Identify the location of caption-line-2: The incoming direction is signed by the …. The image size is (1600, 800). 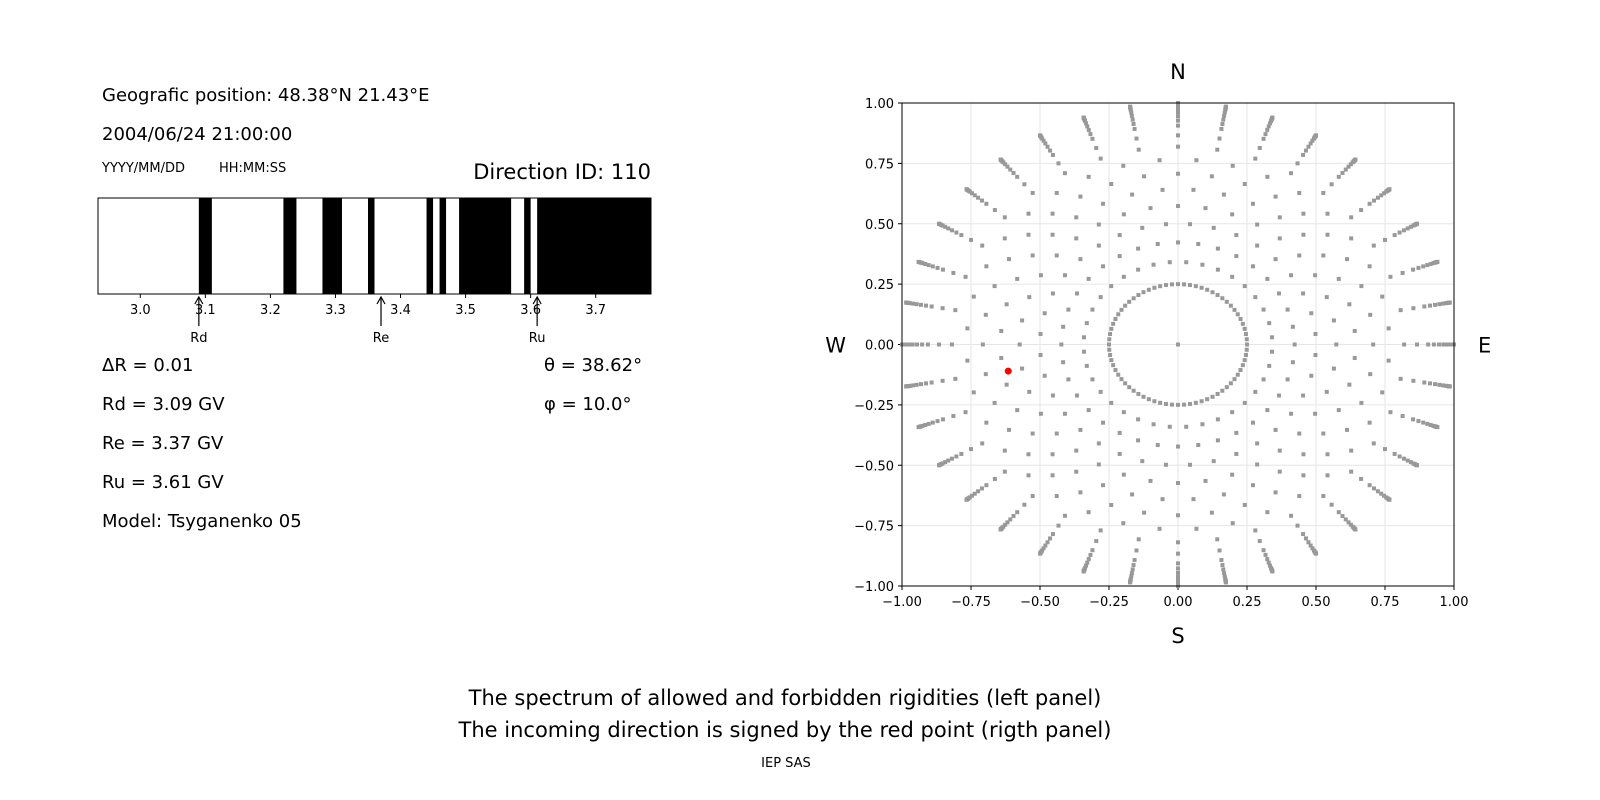
(785, 730).